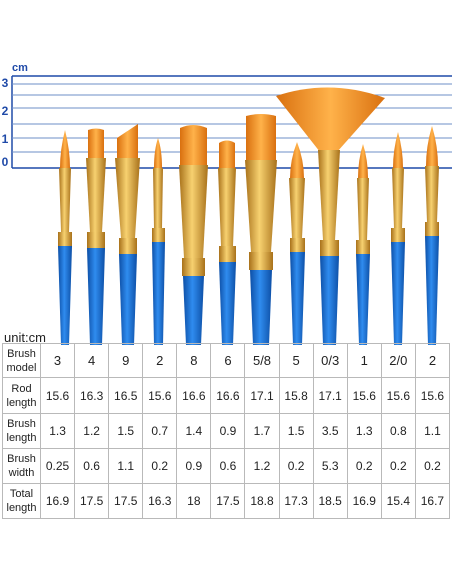 The height and width of the screenshot is (584, 452). What do you see at coordinates (364, 360) in the screenshot?
I see `model-cell: 1` at bounding box center [364, 360].